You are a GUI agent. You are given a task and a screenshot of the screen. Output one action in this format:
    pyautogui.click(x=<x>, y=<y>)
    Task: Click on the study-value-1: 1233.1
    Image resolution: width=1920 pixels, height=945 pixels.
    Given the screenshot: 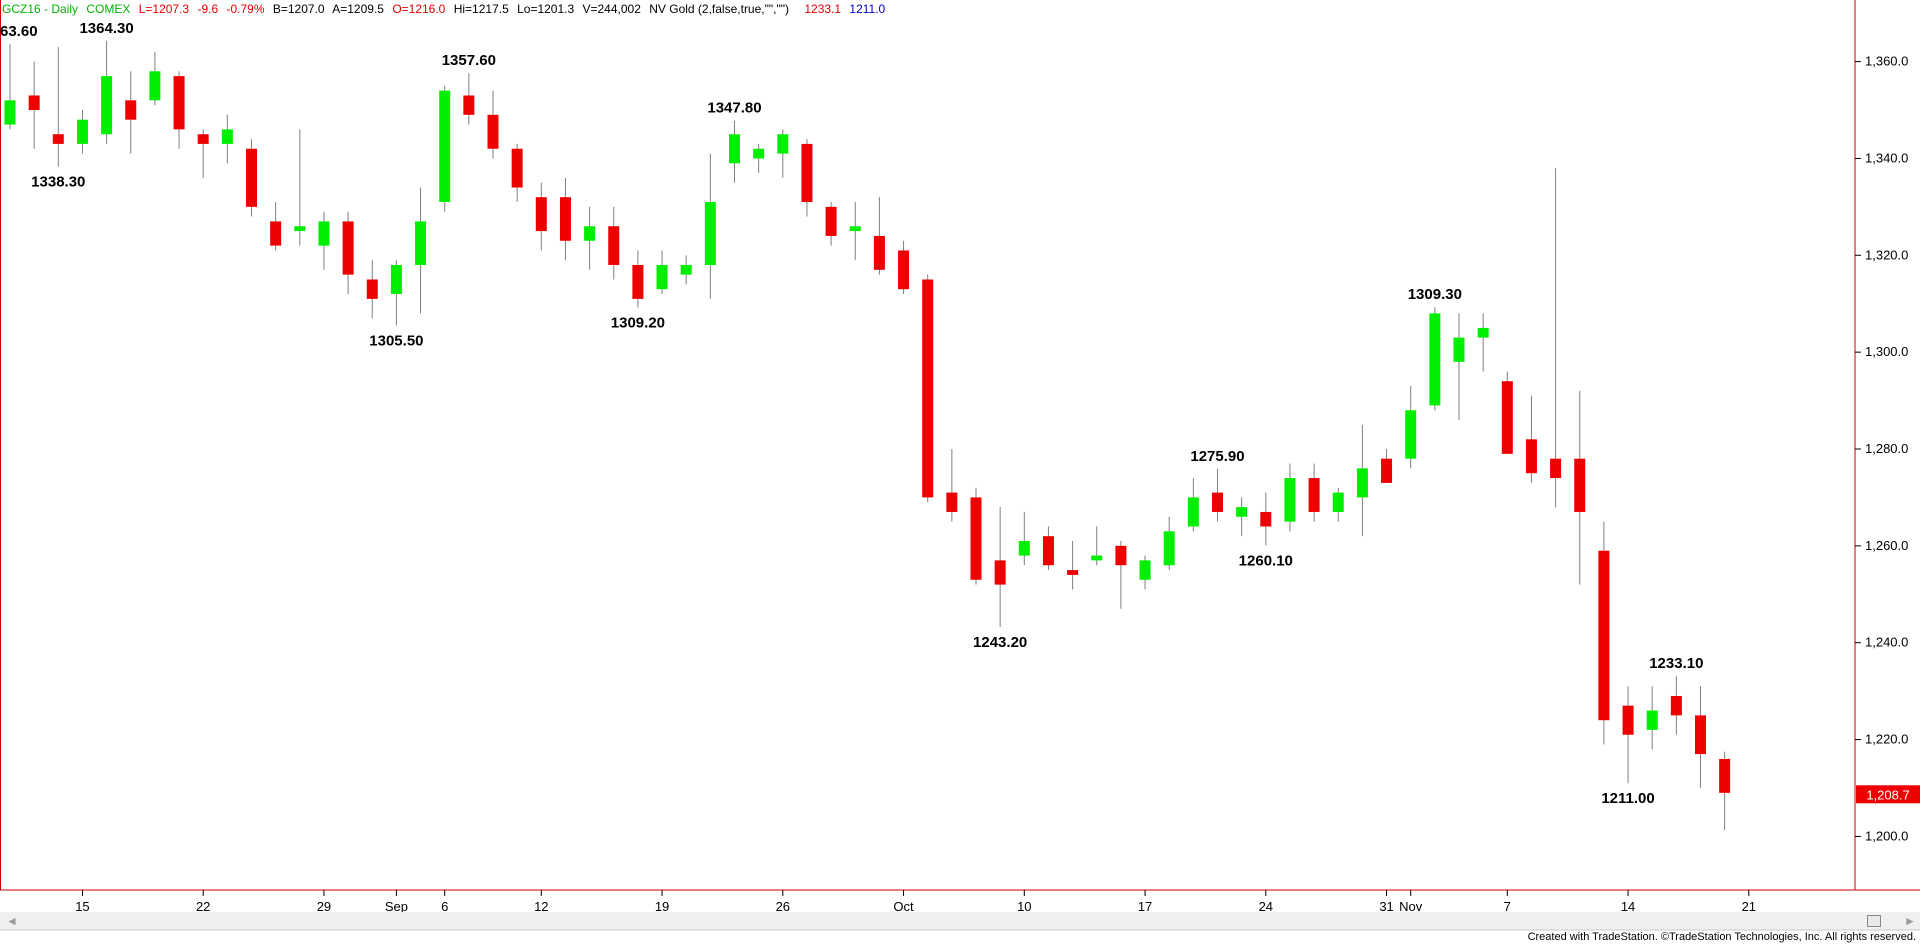 What is the action you would take?
    pyautogui.click(x=823, y=9)
    